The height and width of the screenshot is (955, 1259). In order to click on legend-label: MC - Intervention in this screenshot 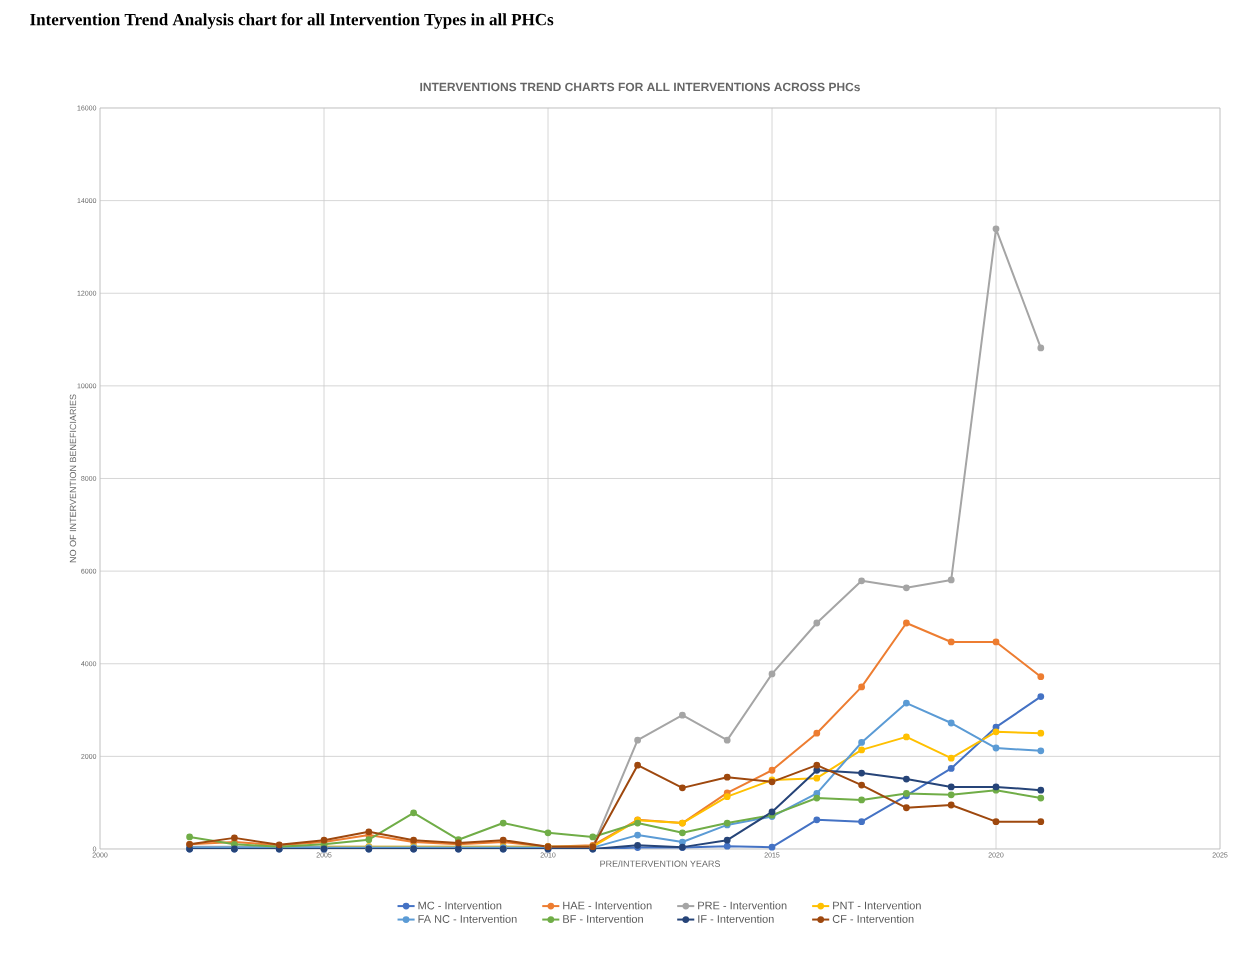, I will do `click(460, 905)`.